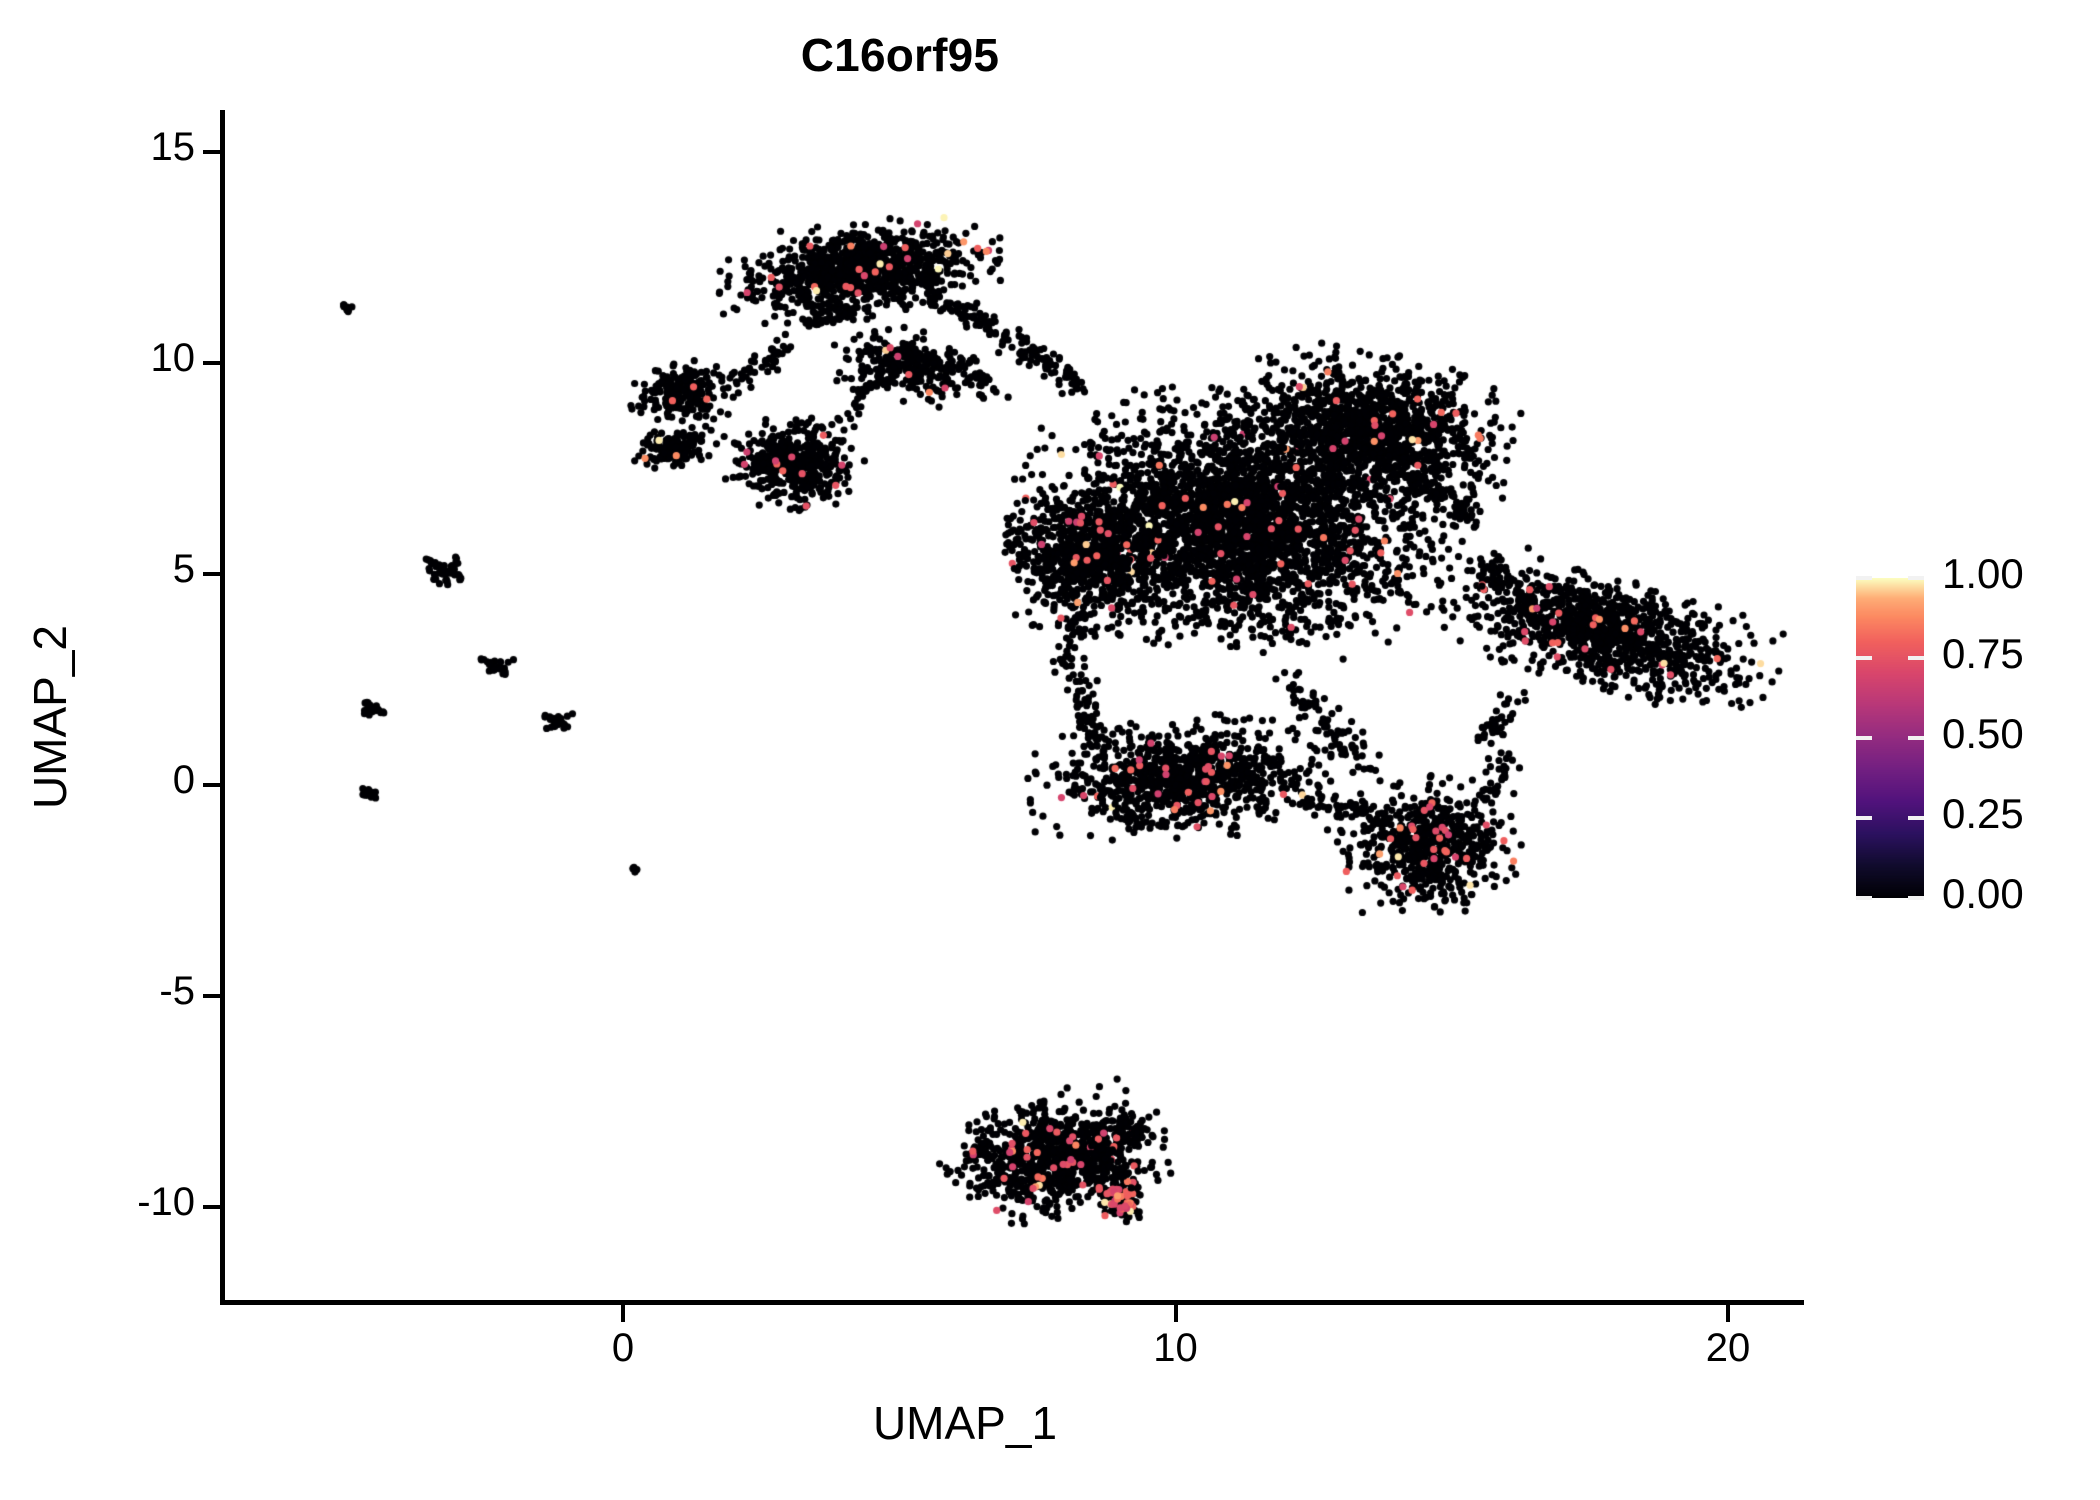 This screenshot has width=2100, height=1500. What do you see at coordinates (1013, 1302) in the screenshot?
I see `x-axis-line` at bounding box center [1013, 1302].